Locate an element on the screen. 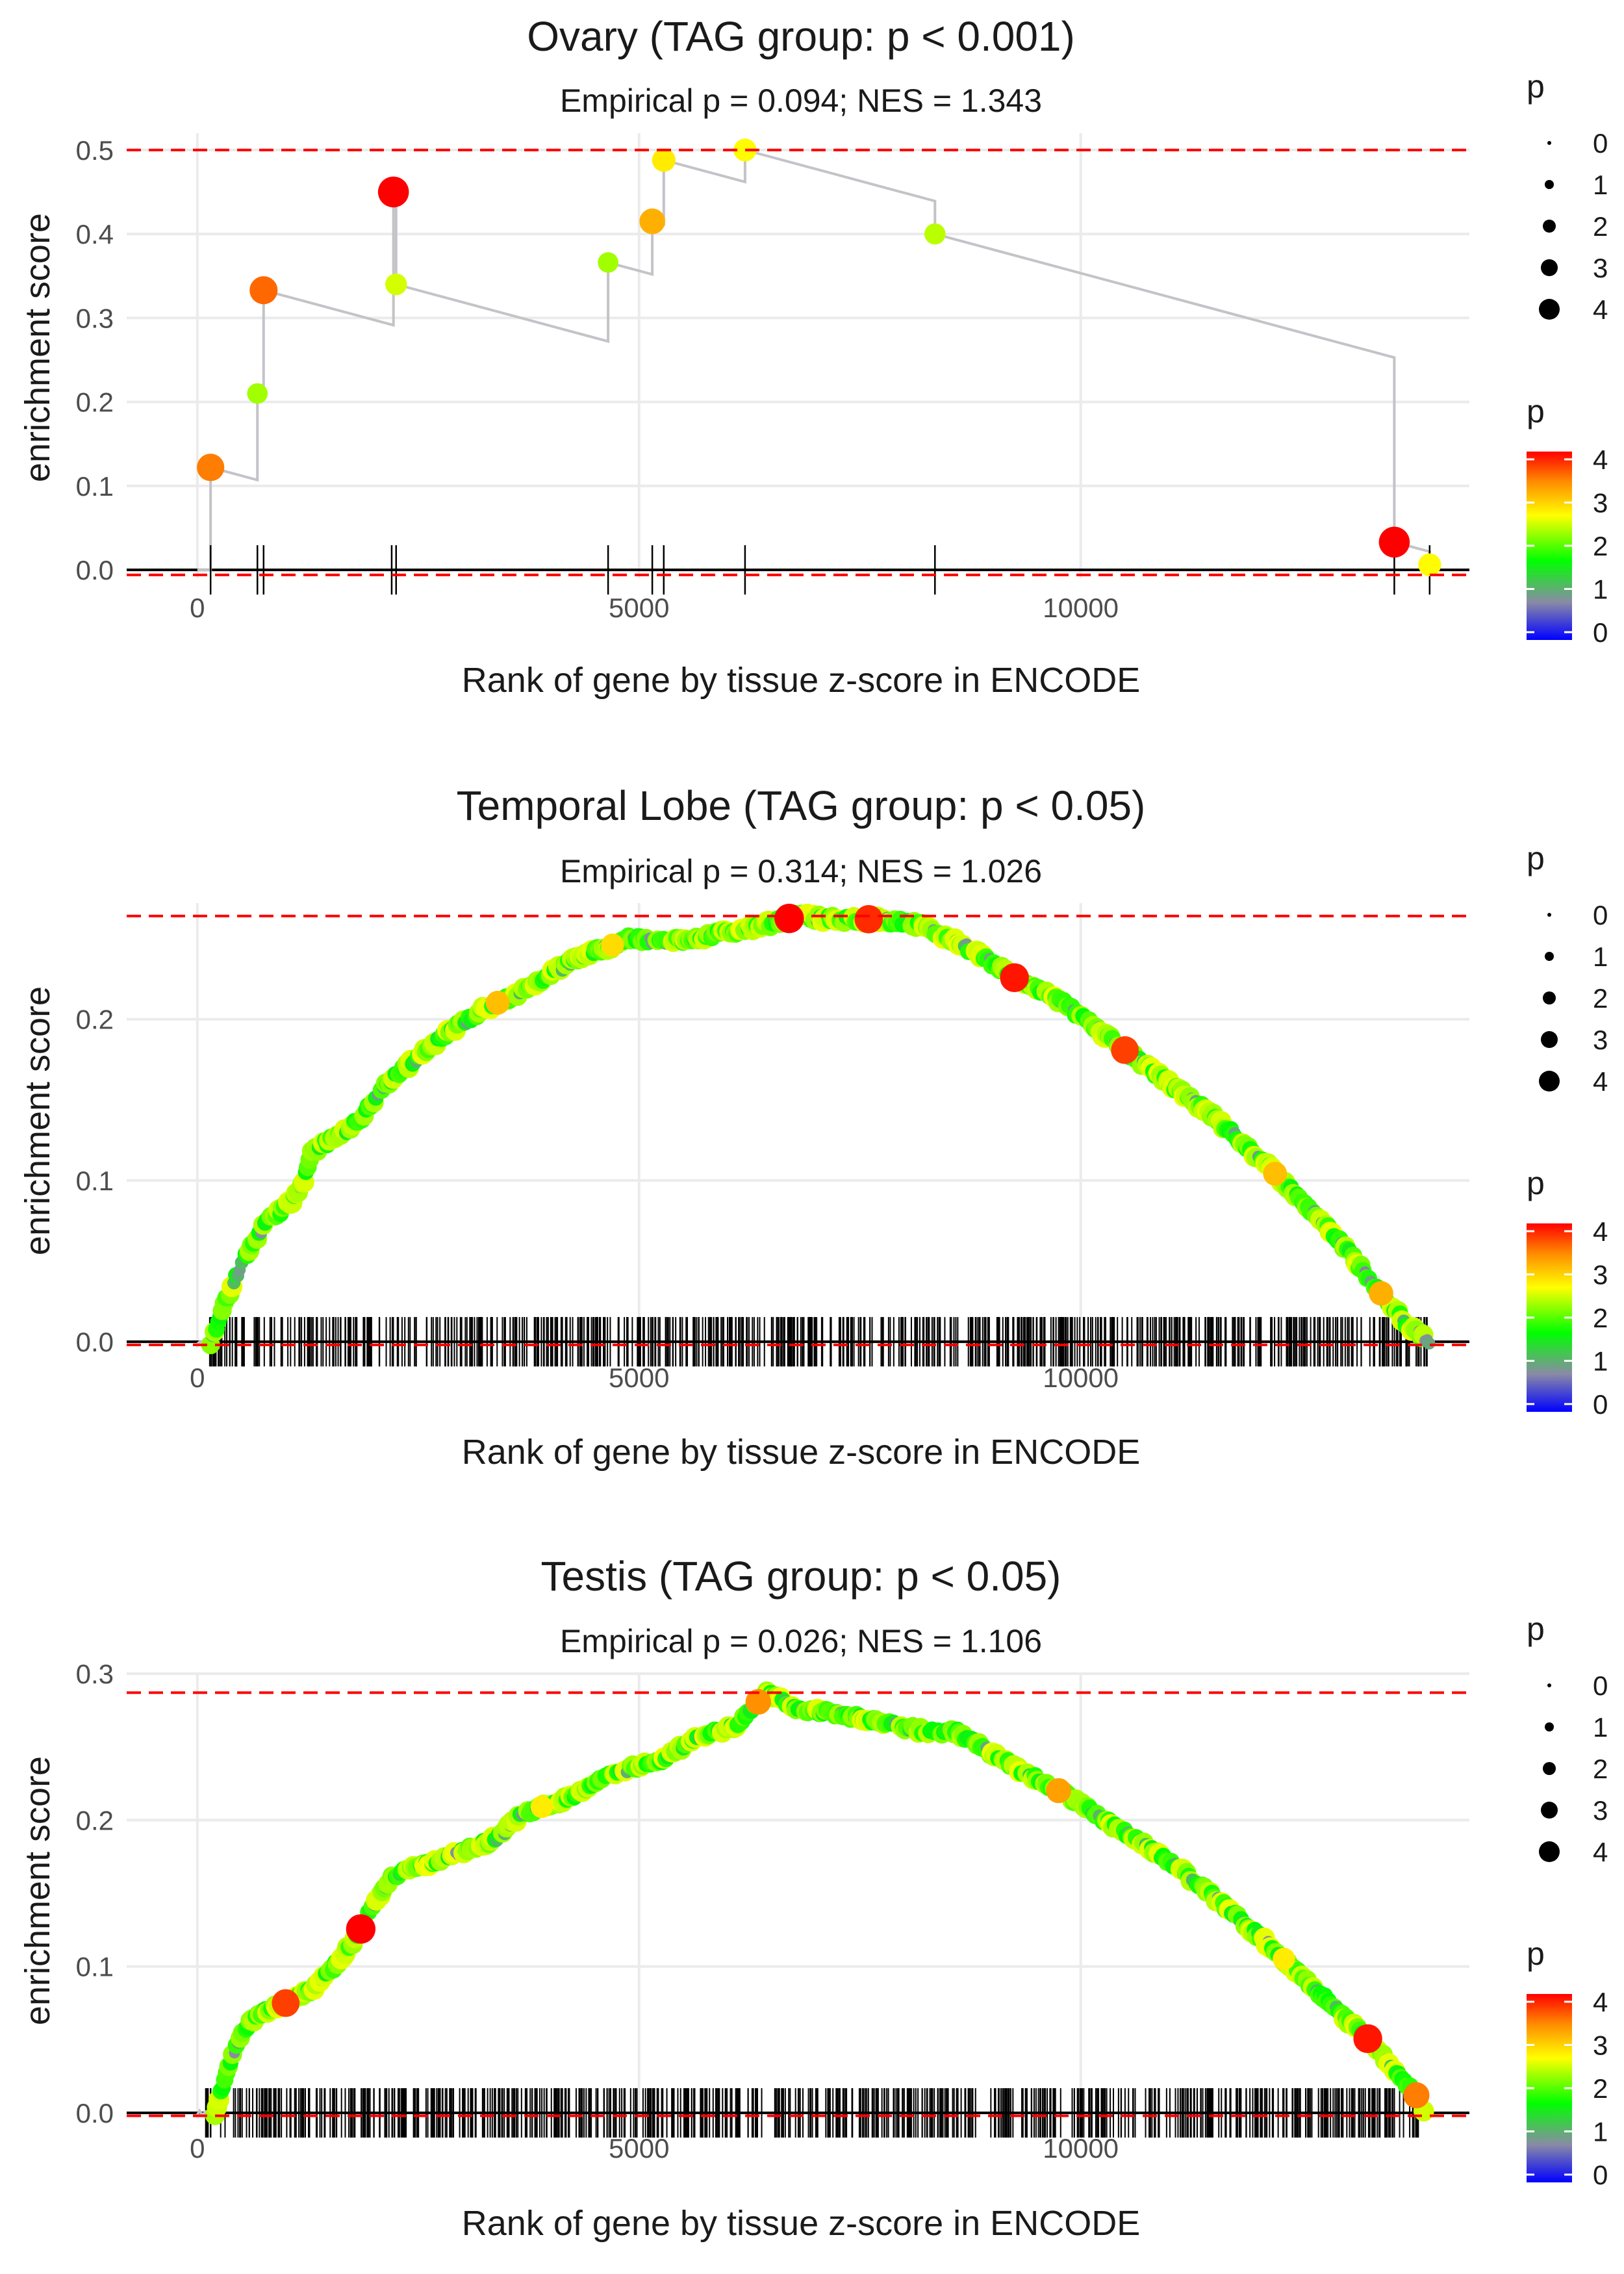 This screenshot has height=2274, width=1624. chart-title: Temporal Lobe (TAG group: p < 0.05) is located at coordinates (801, 805).